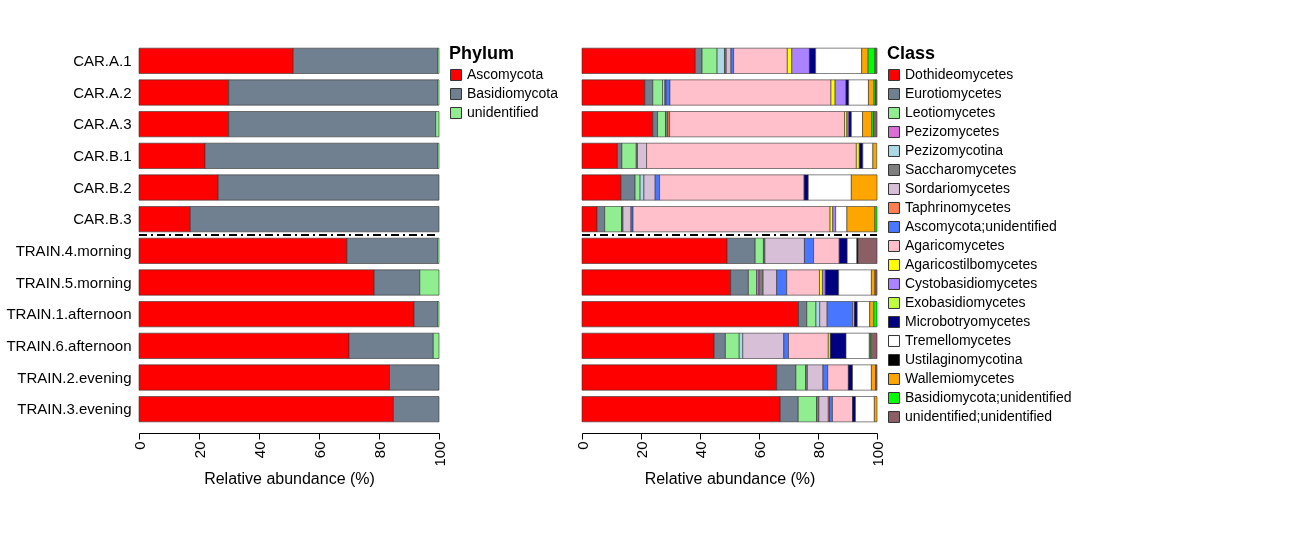 The height and width of the screenshot is (553, 1306). What do you see at coordinates (953, 93) in the screenshot?
I see `legend-label: Eurotiomycetes` at bounding box center [953, 93].